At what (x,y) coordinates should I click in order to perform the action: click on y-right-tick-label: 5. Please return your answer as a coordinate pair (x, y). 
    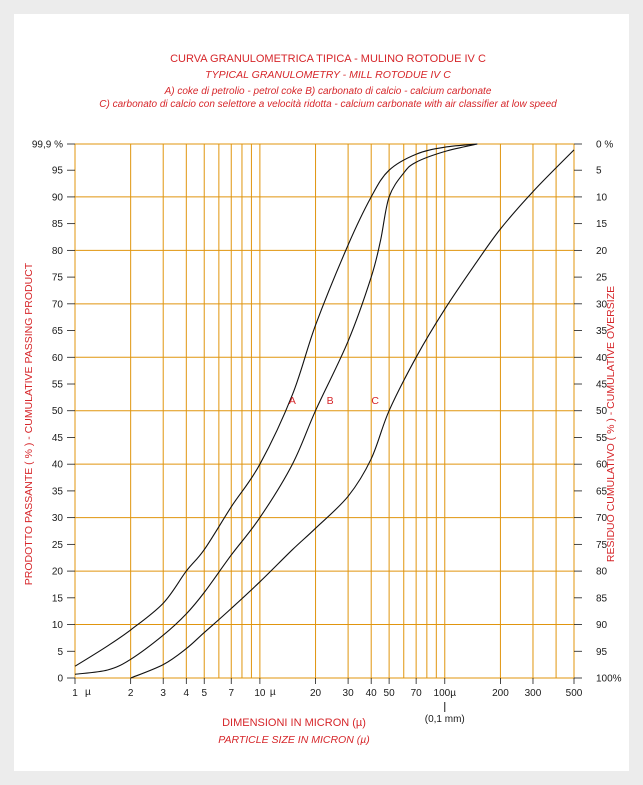
    Looking at the image, I should click on (599, 171).